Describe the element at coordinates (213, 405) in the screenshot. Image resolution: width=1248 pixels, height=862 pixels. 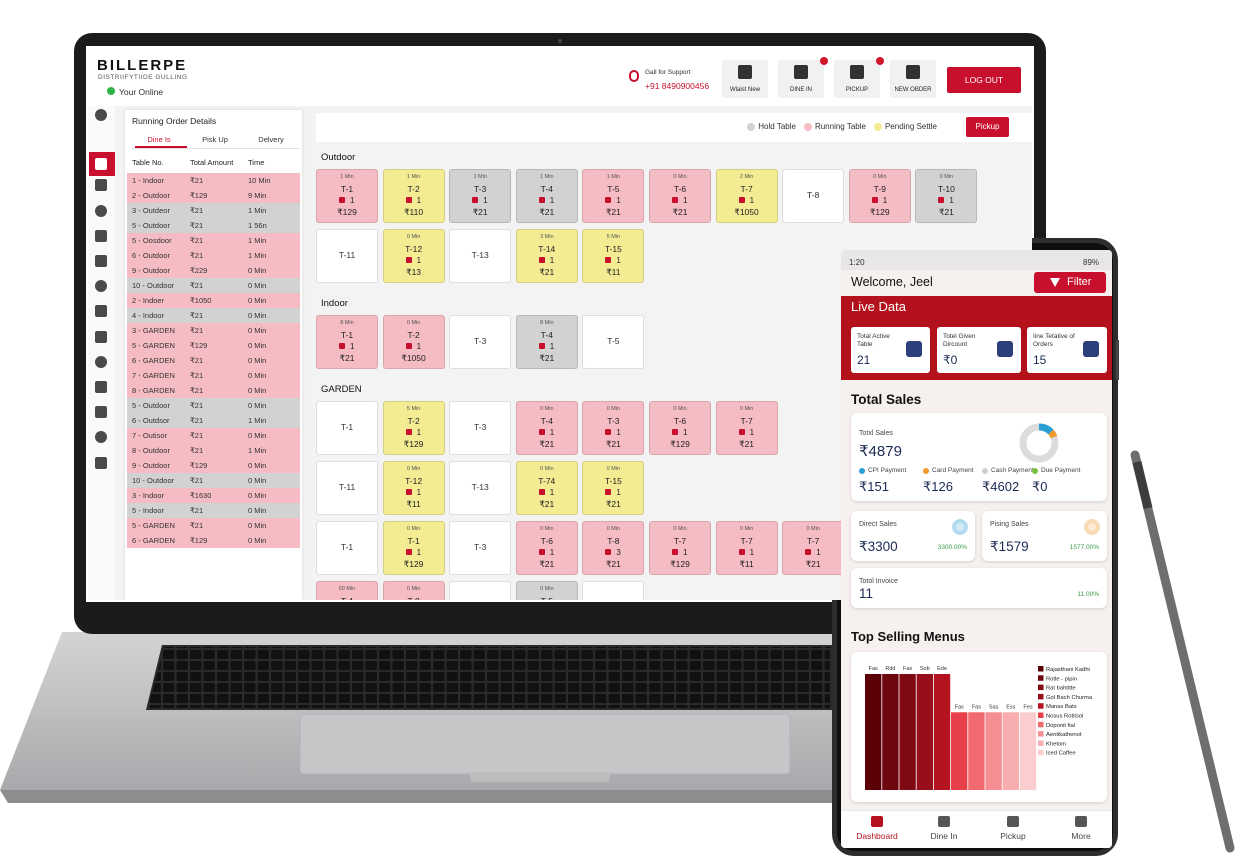
I see `order-row: 5 - Outdoor ₹21 0 Min` at that location.